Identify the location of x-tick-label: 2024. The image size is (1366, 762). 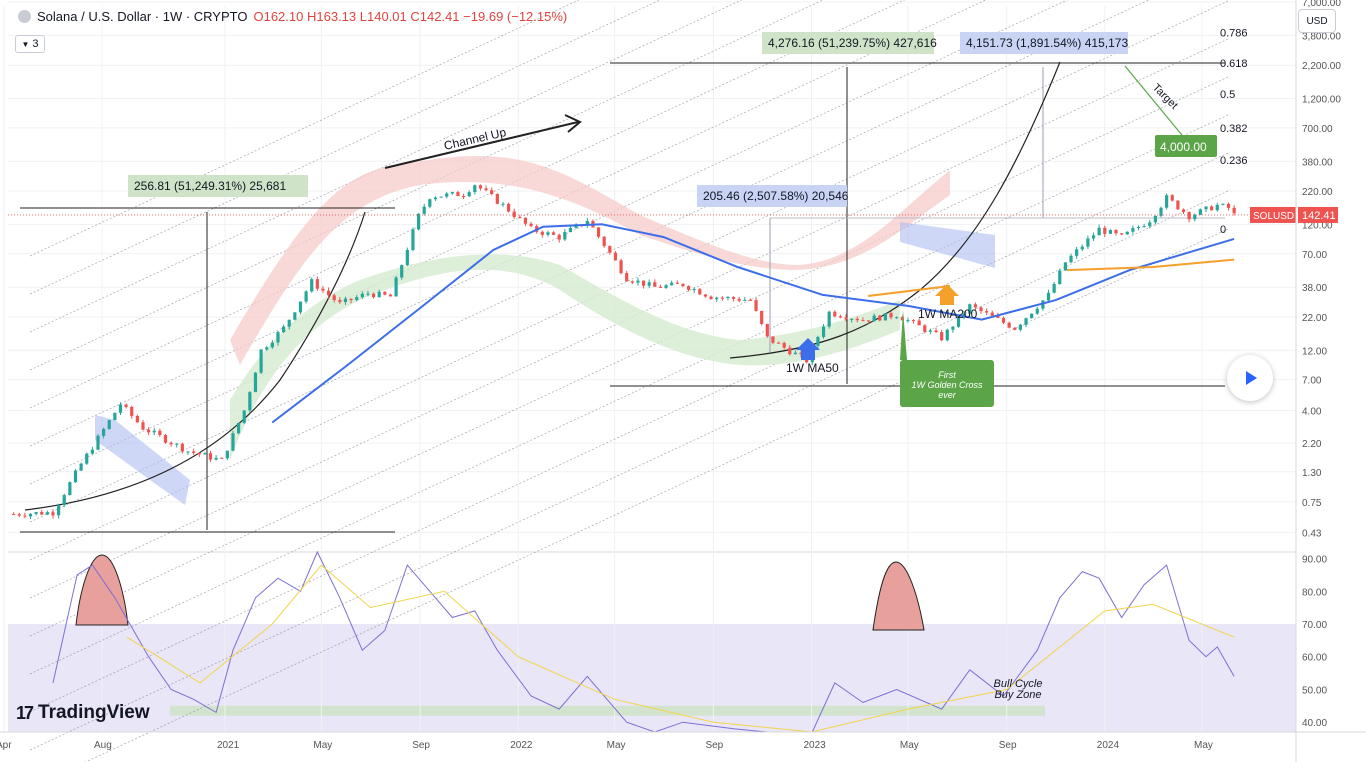
(1108, 745).